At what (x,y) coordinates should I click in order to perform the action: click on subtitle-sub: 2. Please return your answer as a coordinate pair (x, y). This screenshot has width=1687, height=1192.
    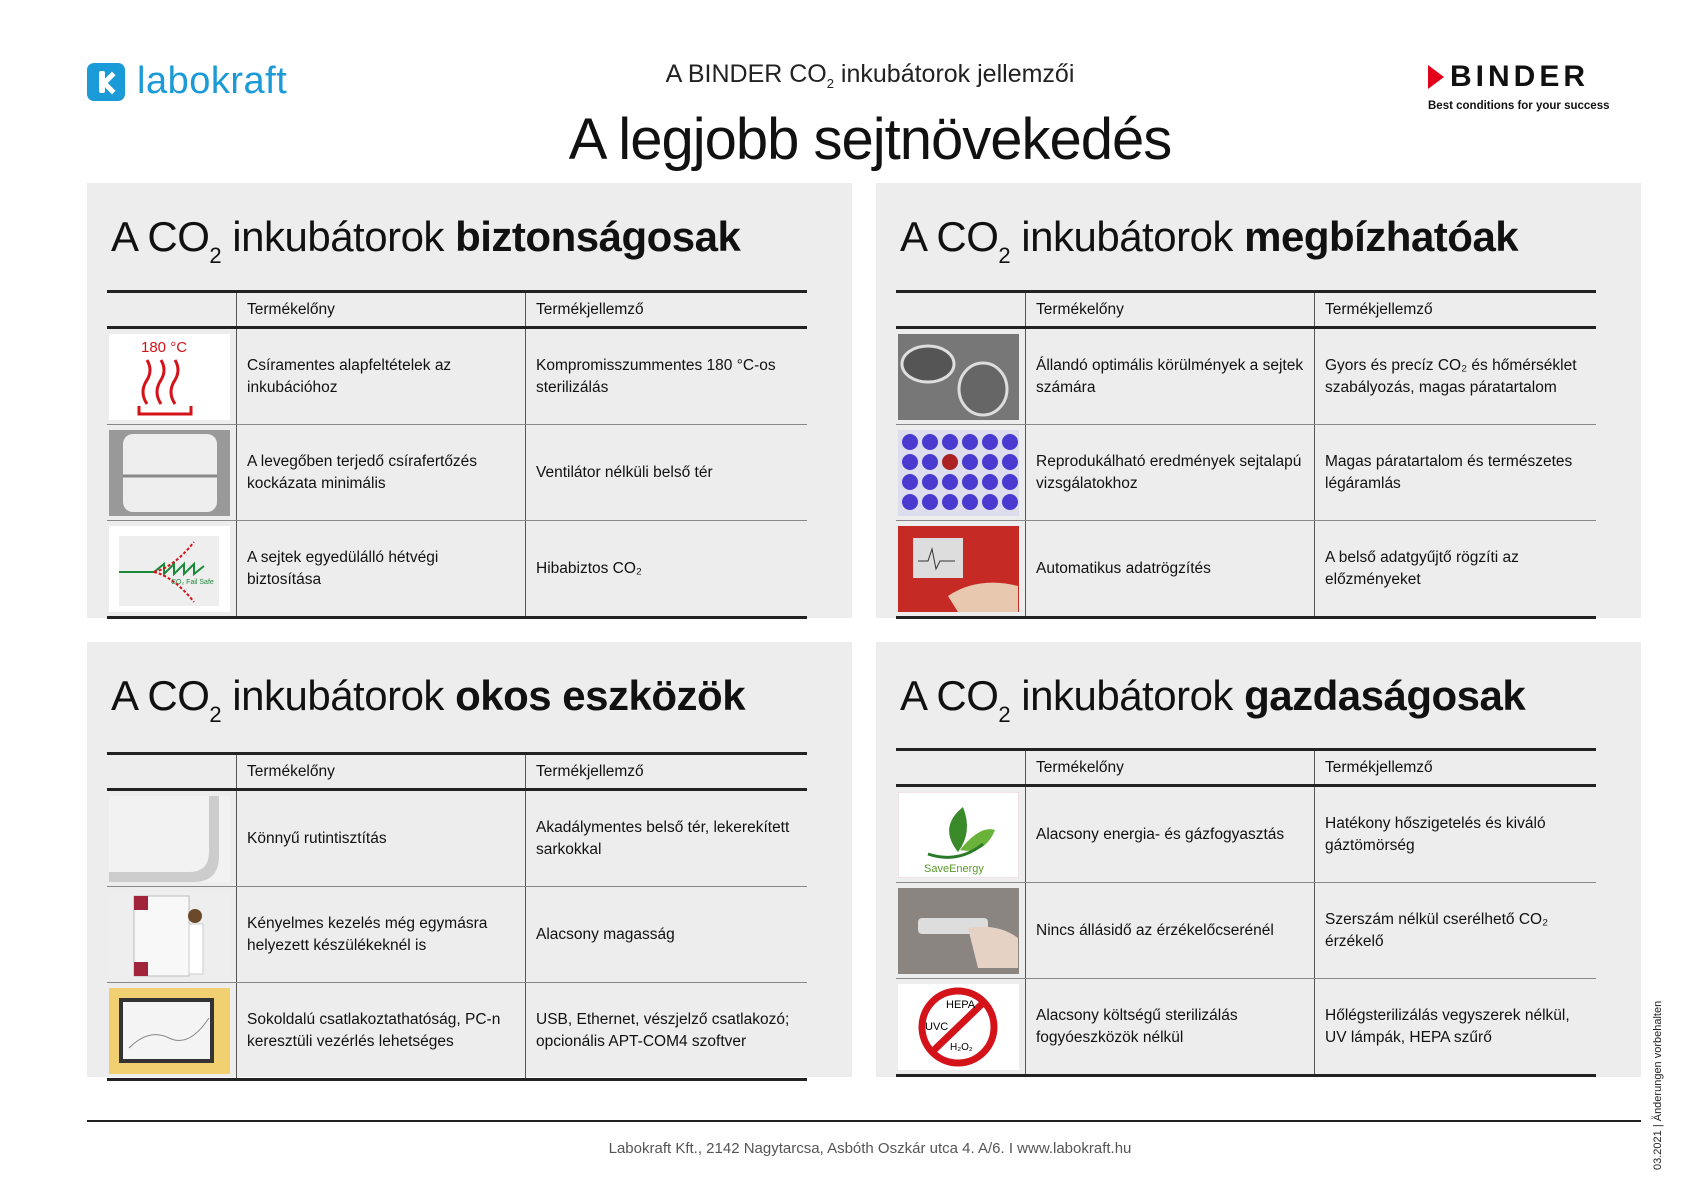
    Looking at the image, I should click on (830, 83).